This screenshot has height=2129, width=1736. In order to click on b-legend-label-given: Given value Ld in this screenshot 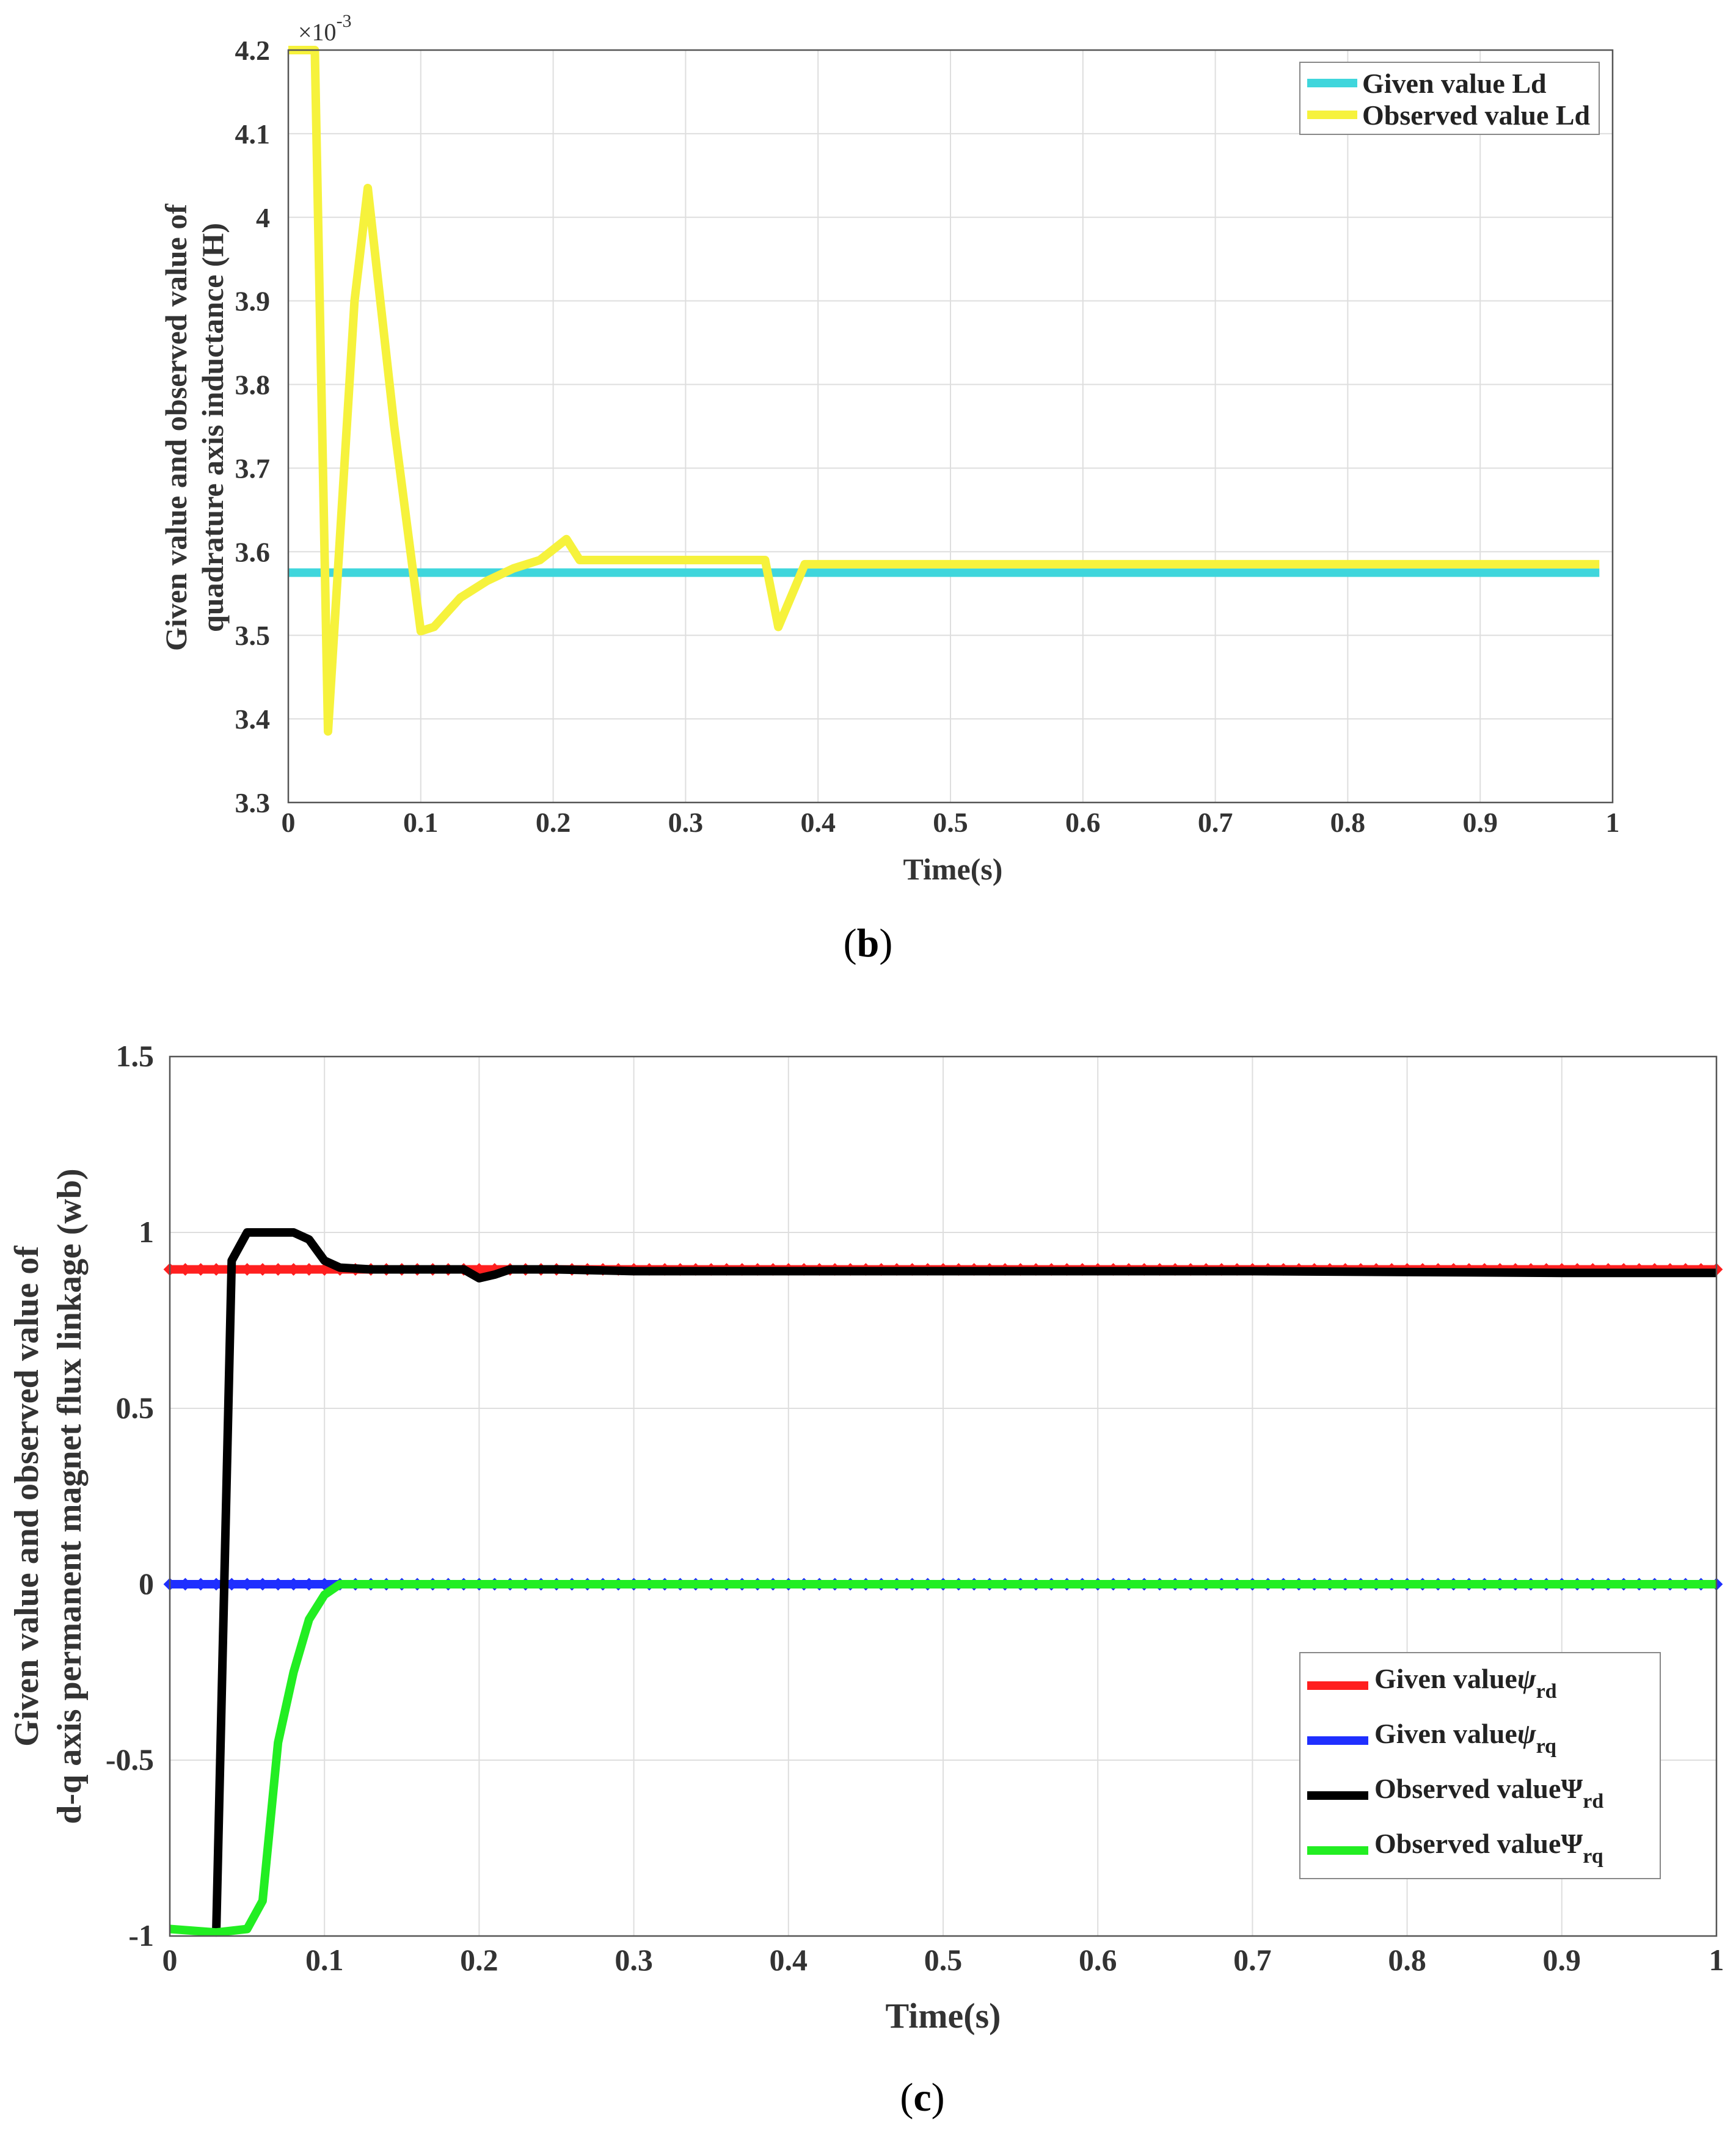, I will do `click(1454, 83)`.